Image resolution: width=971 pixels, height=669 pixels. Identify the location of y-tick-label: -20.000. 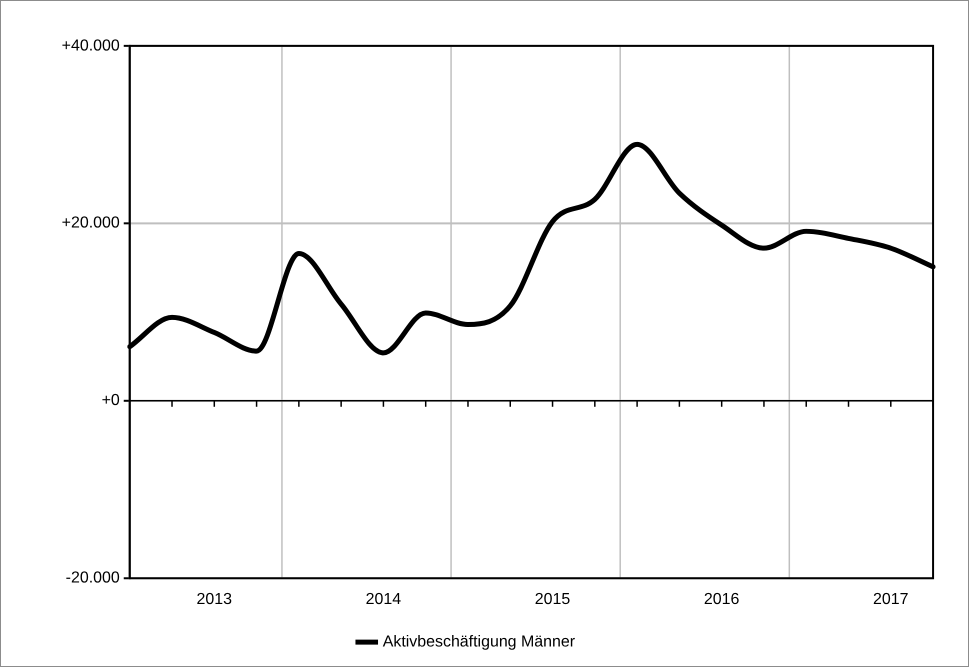
(93, 578).